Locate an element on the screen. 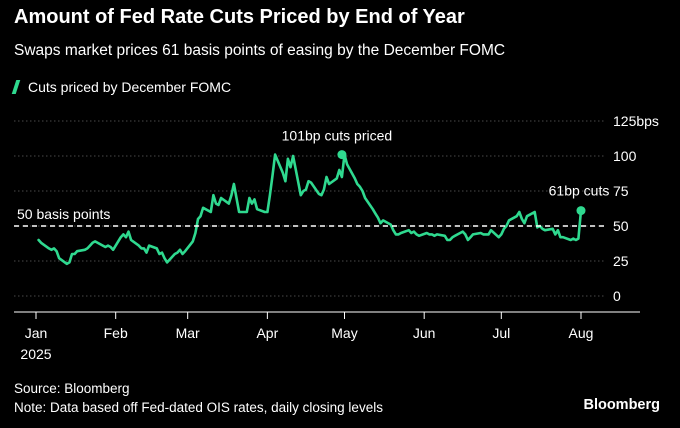  x-tick-label: Feb is located at coordinates (116, 333).